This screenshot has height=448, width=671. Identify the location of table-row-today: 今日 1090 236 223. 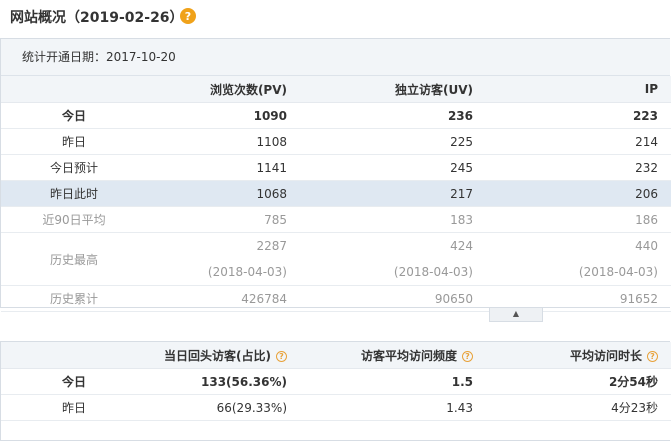
(336, 115).